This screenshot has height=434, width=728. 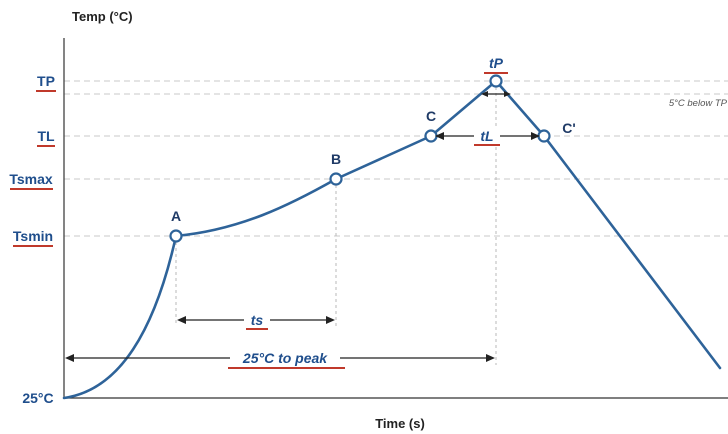 I want to click on point-c-prime-marker, so click(x=544, y=136).